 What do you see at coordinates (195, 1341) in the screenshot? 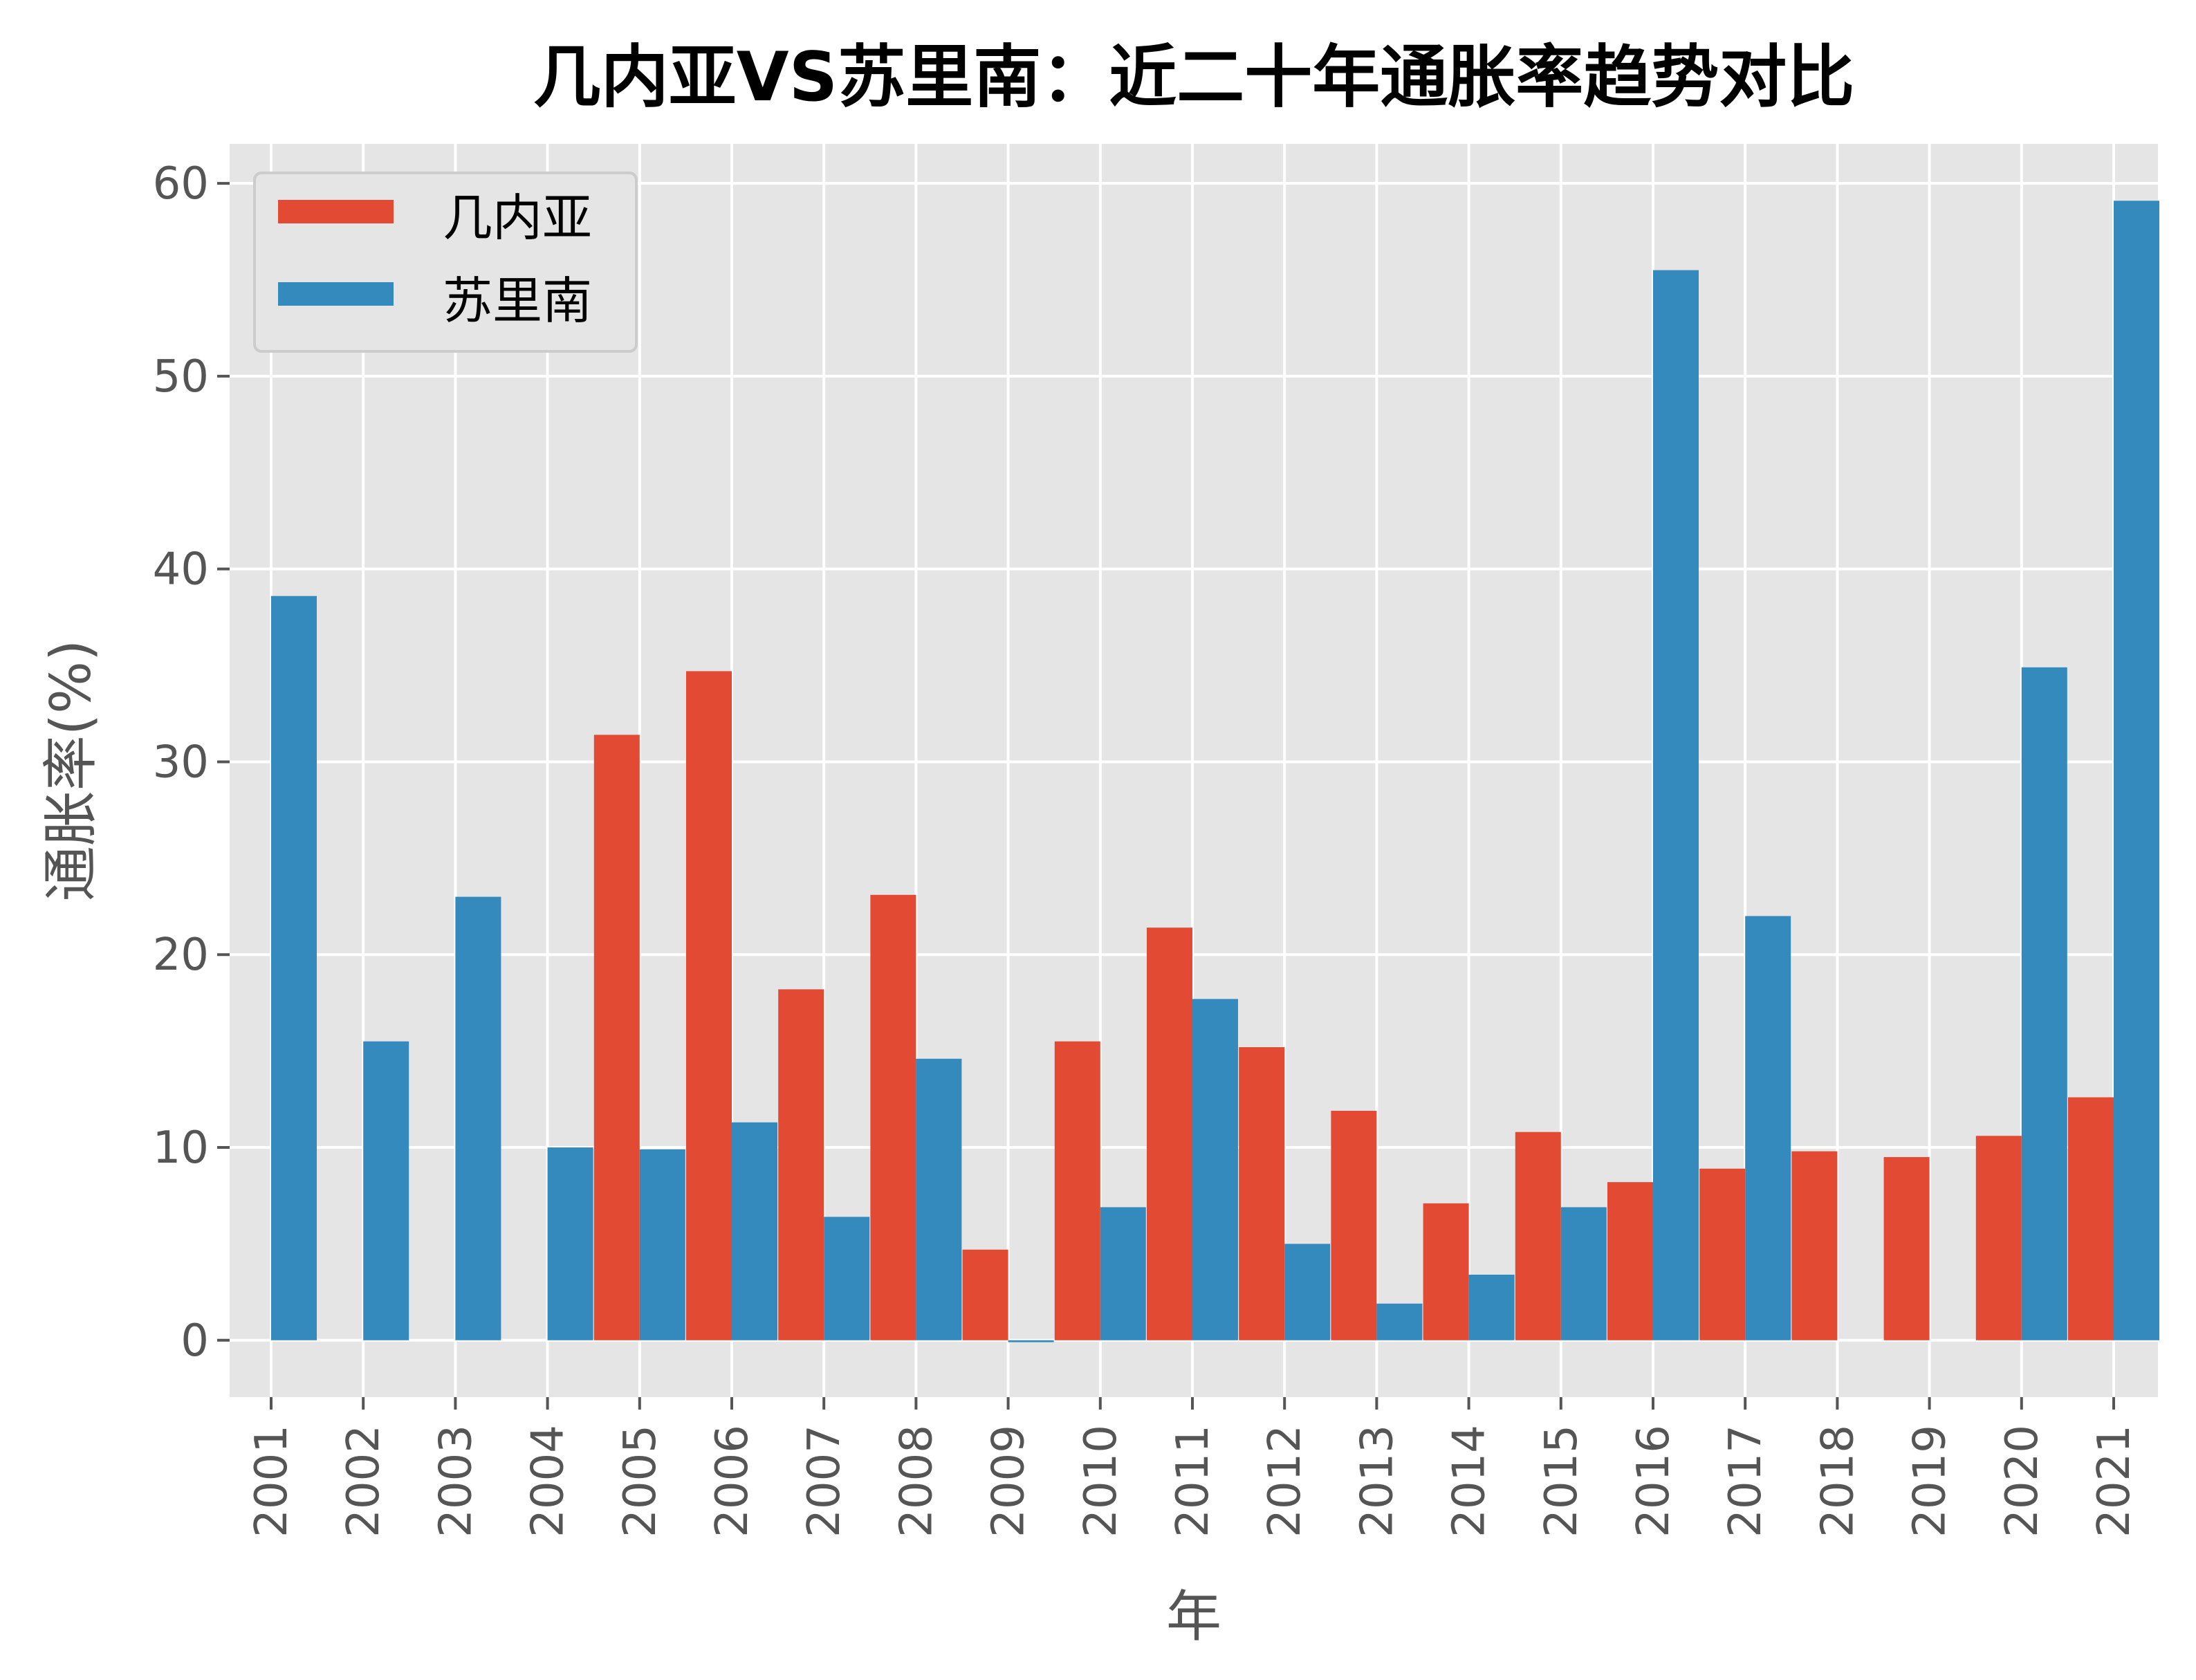
I see `y-tick-label: 0` at bounding box center [195, 1341].